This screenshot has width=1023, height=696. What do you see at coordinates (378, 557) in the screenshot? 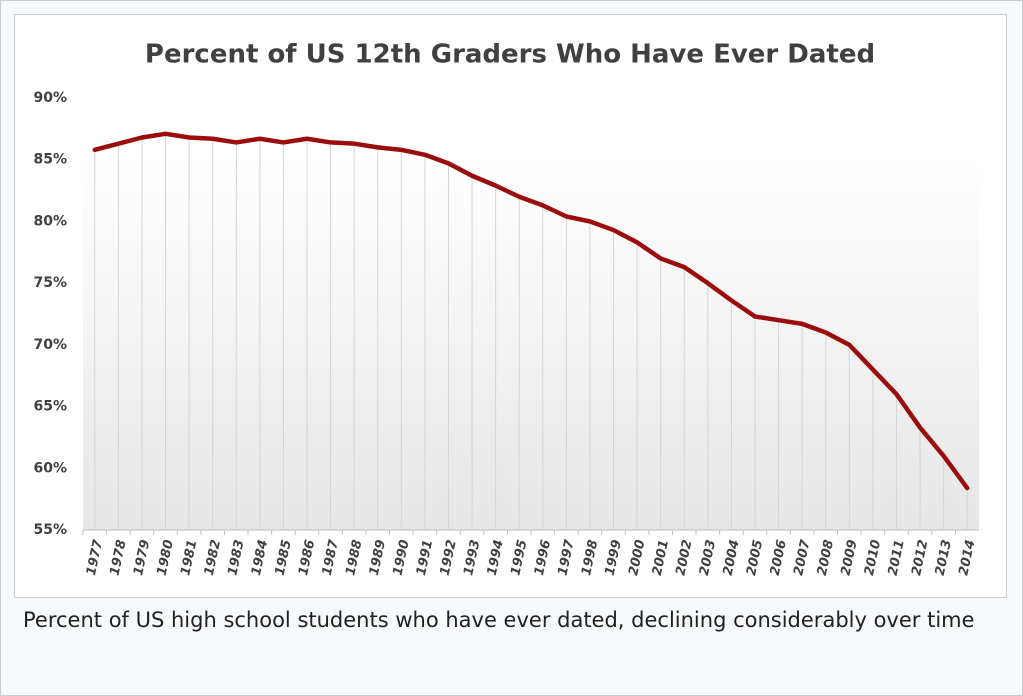
I see `x-tick-label: 1989` at bounding box center [378, 557].